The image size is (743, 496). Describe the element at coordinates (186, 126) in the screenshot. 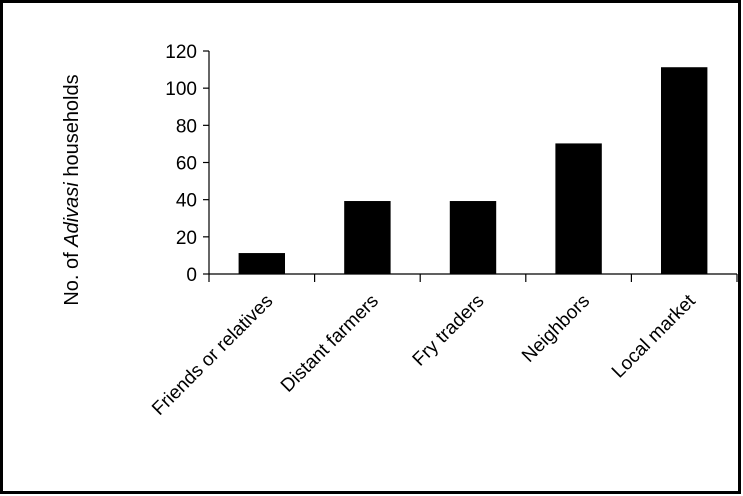

I see `y-tick-label: 80` at that location.